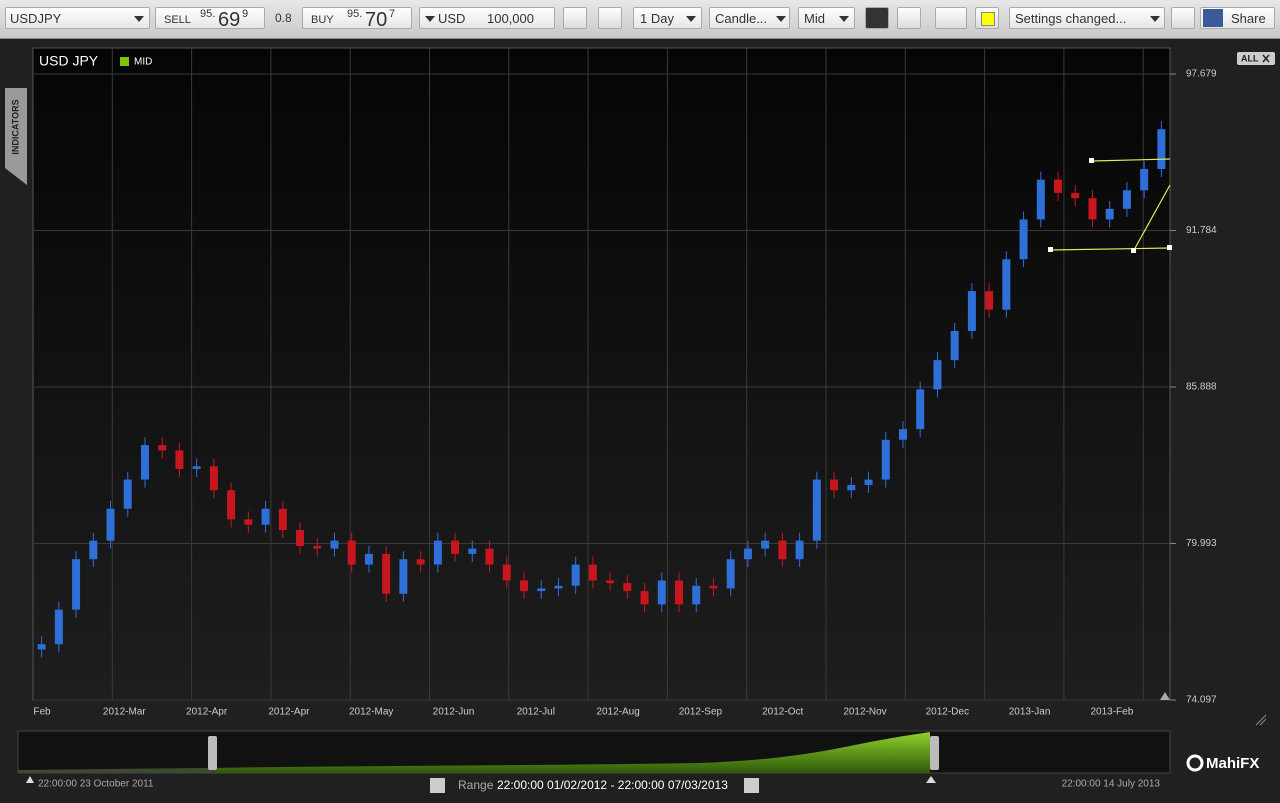 The image size is (1280, 803). Describe the element at coordinates (354, 14) in the screenshot. I see `buy-big: 95.` at that location.